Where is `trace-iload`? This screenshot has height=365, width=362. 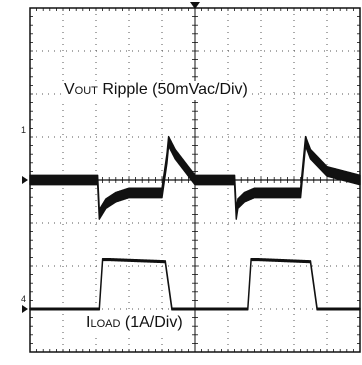 trace-iload is located at coordinates (195, 284).